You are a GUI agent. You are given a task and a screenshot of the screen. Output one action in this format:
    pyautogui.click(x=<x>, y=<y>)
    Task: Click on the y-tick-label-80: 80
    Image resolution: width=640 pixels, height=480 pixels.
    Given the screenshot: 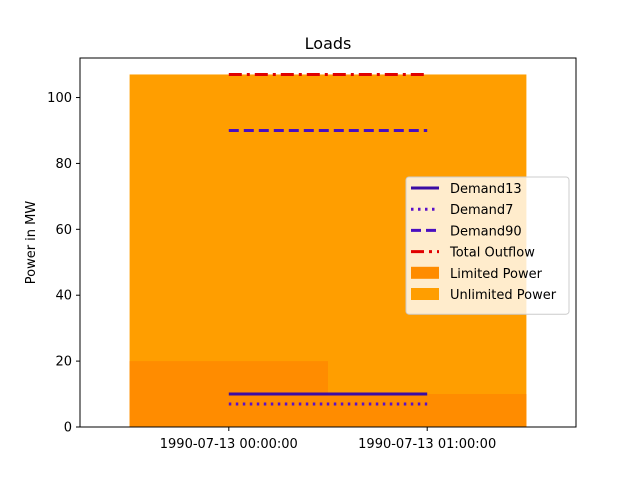 What is the action you would take?
    pyautogui.click(x=63, y=164)
    